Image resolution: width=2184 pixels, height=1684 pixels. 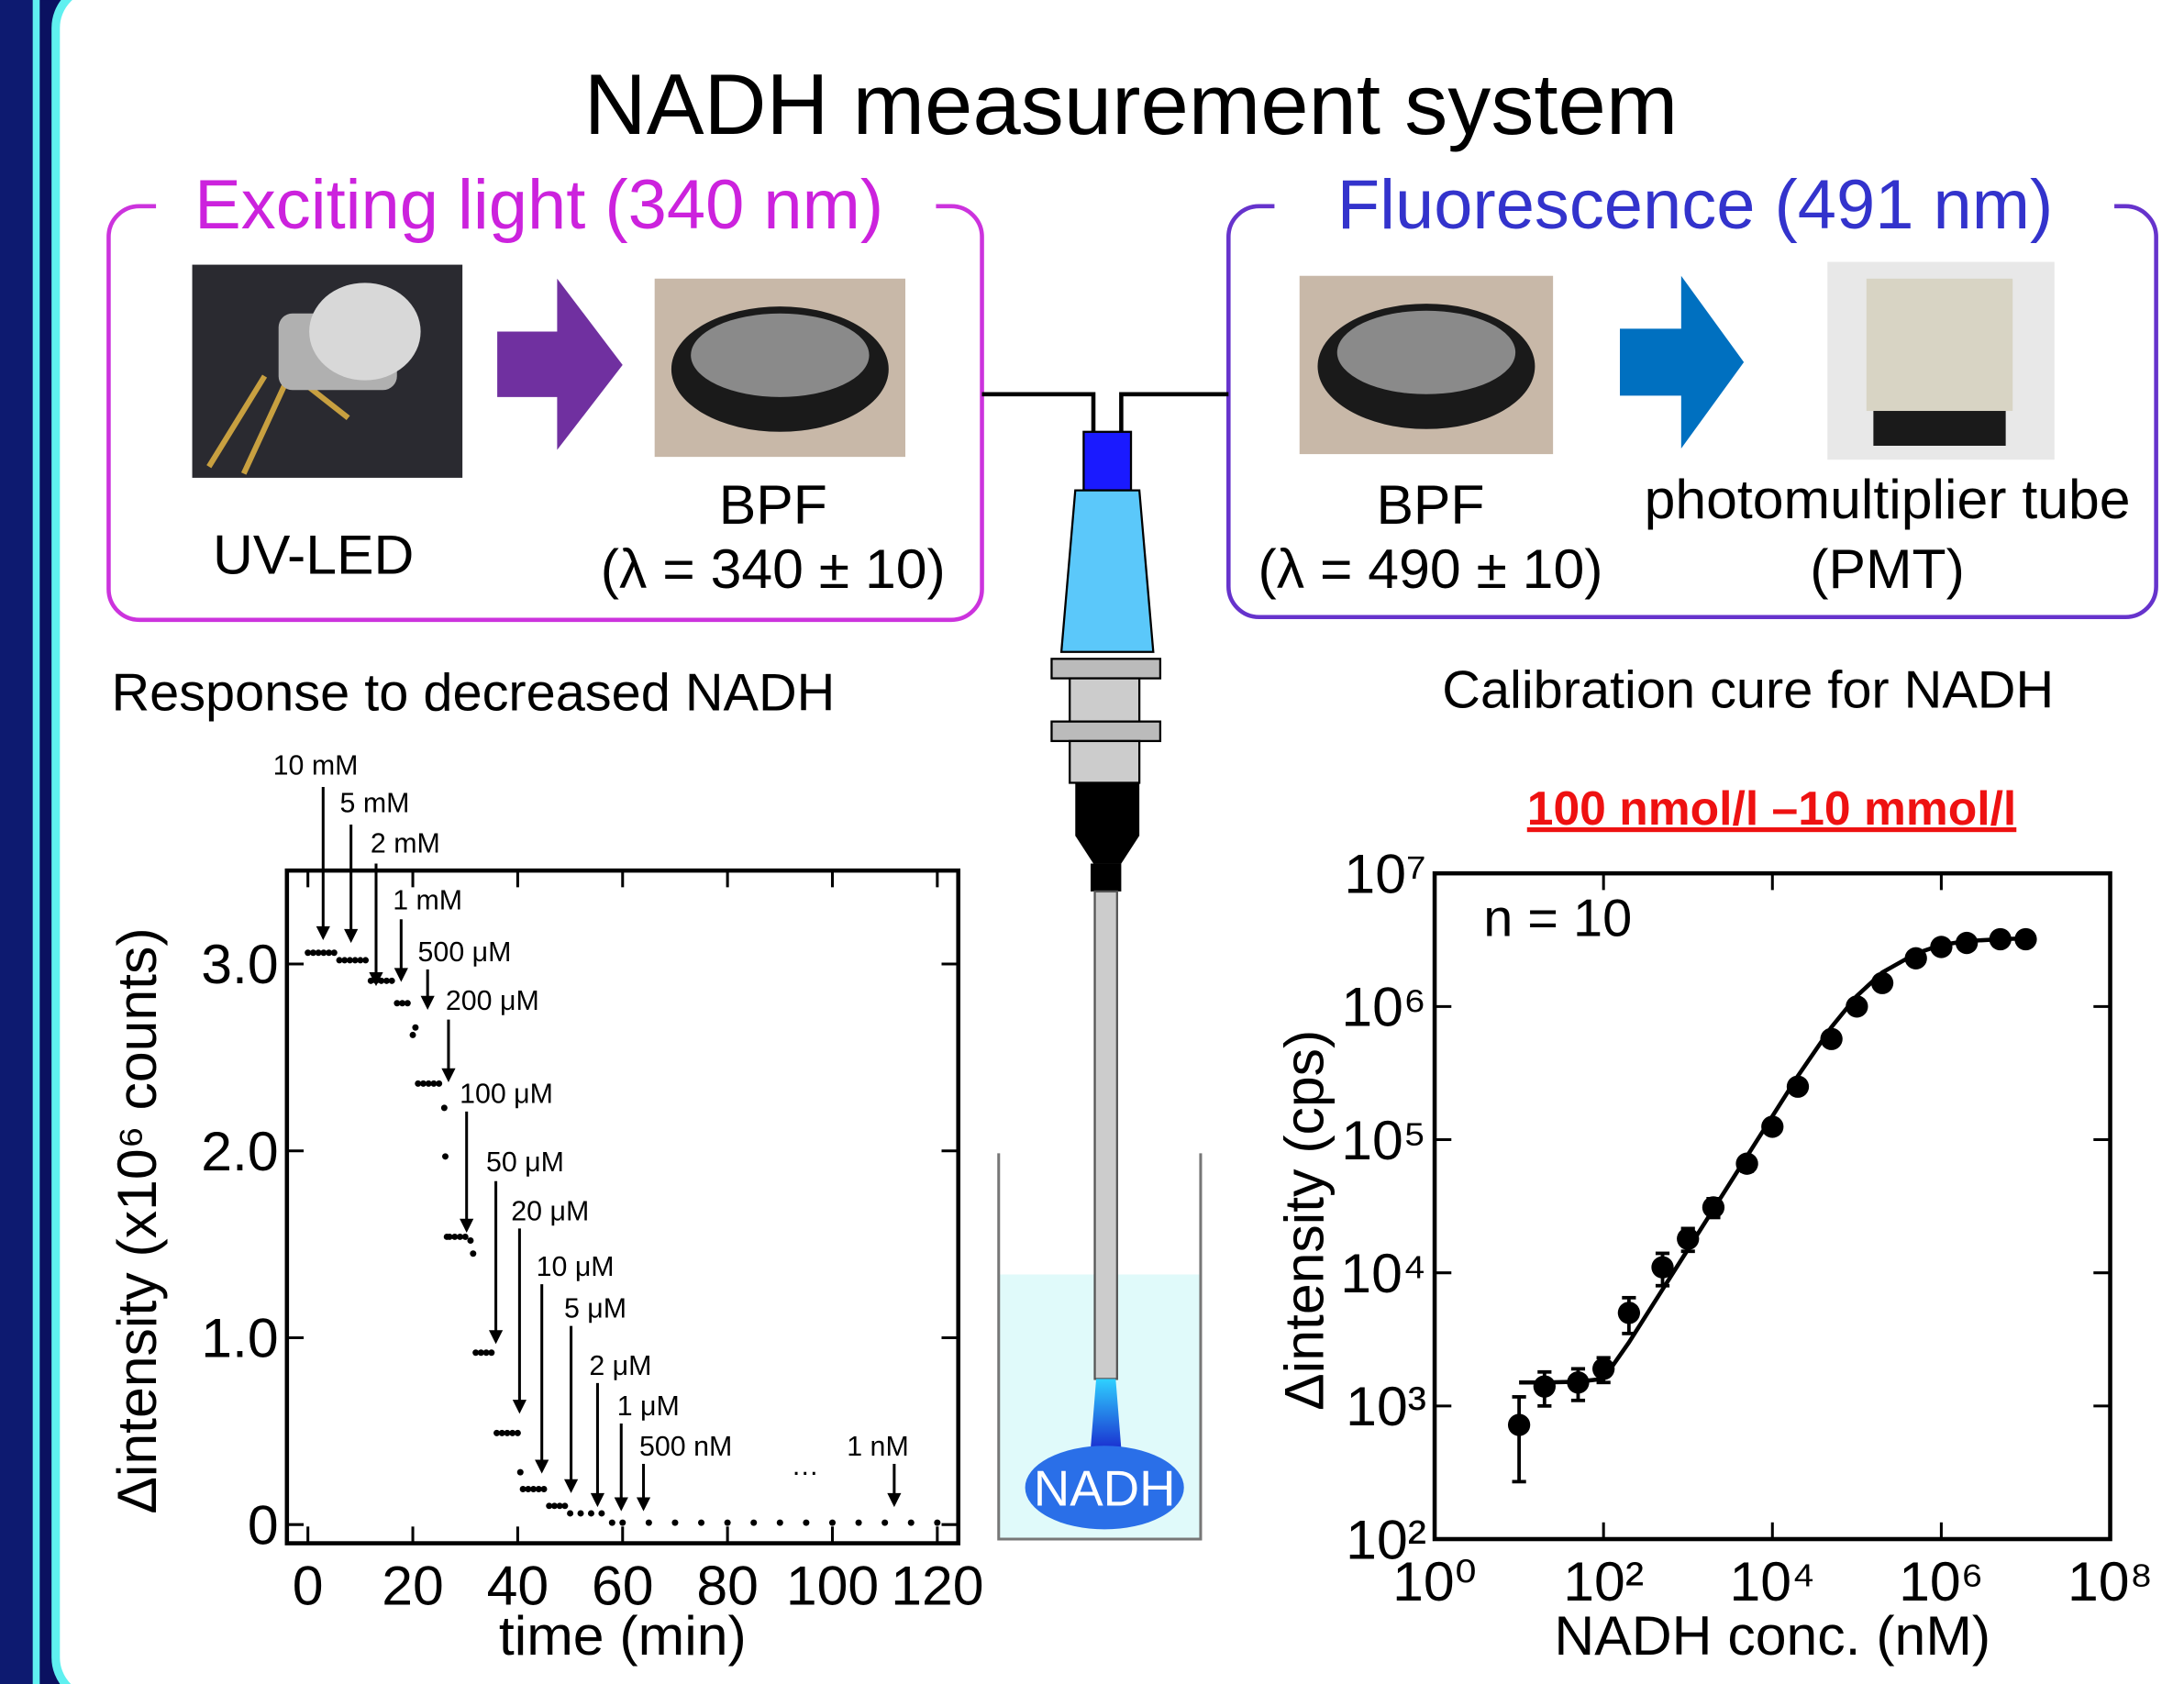 What do you see at coordinates (550, 1211) in the screenshot?
I see `annotation: 20 μM` at bounding box center [550, 1211].